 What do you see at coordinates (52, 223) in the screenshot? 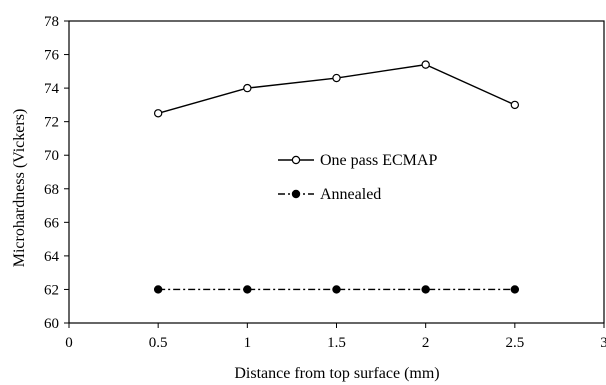
I see `y-tick-label: 66` at bounding box center [52, 223].